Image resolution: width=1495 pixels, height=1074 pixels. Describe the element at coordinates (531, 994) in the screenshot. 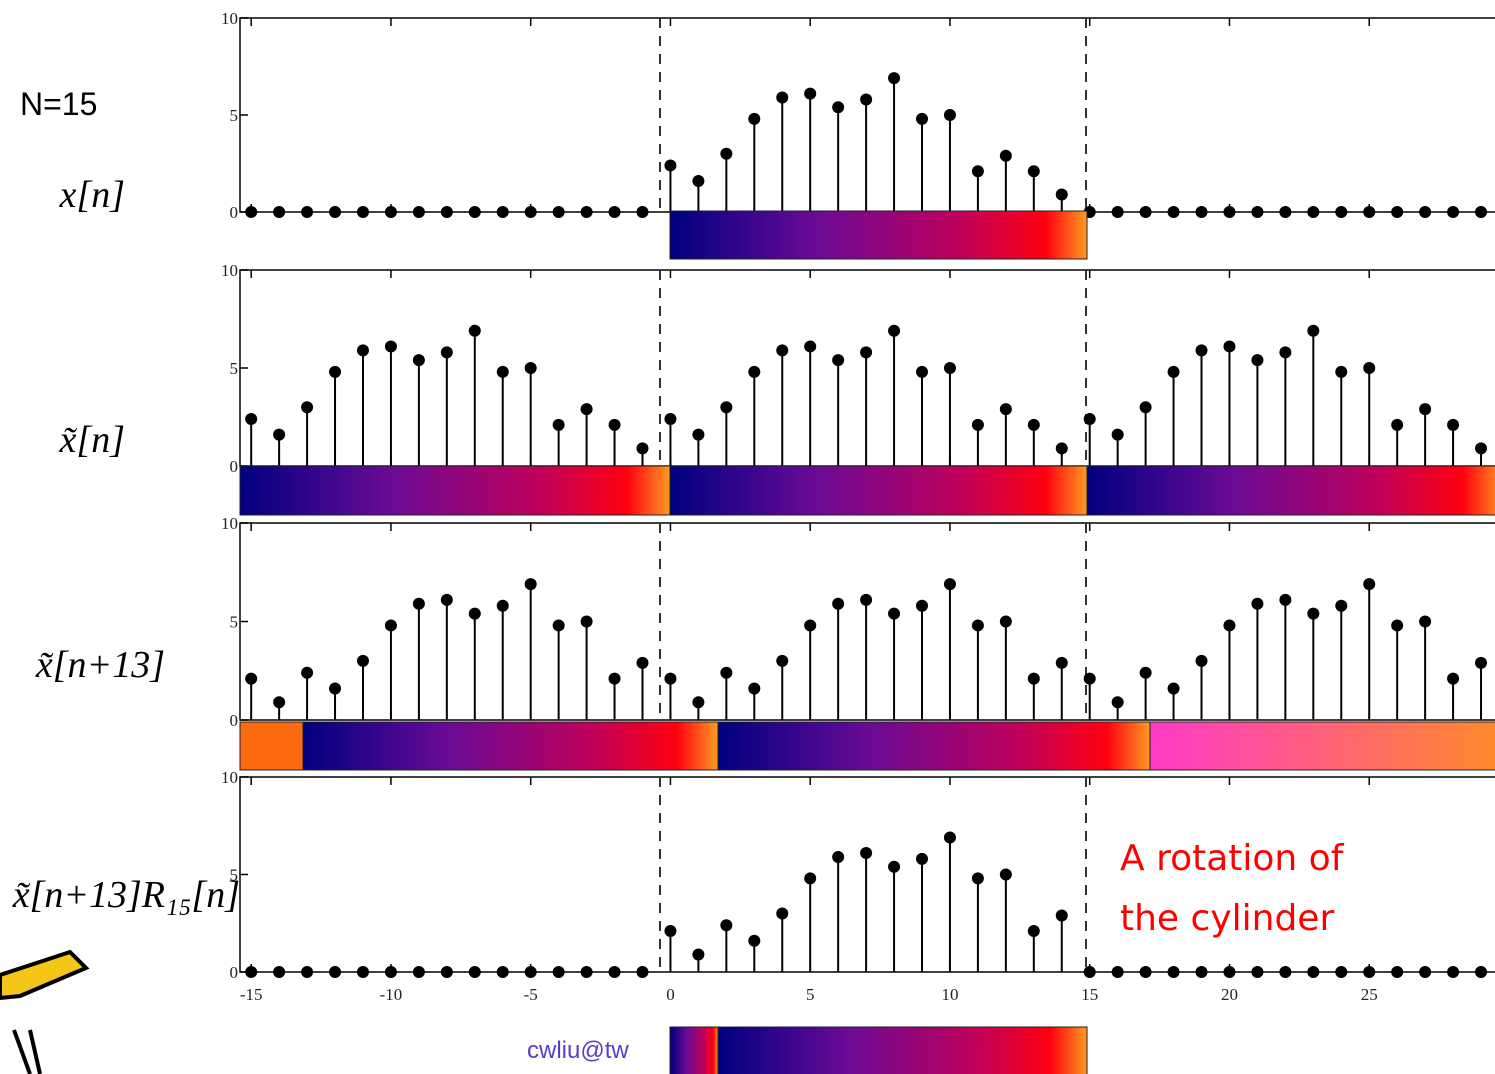

I see `x-tick-label: -5` at that location.